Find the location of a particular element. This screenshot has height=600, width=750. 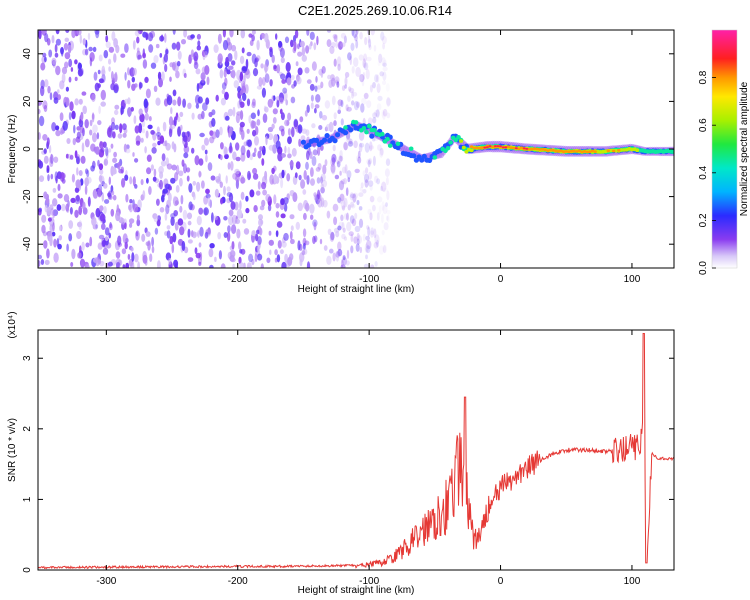

colorbar-tick-label: 0.0 is located at coordinates (703, 268).